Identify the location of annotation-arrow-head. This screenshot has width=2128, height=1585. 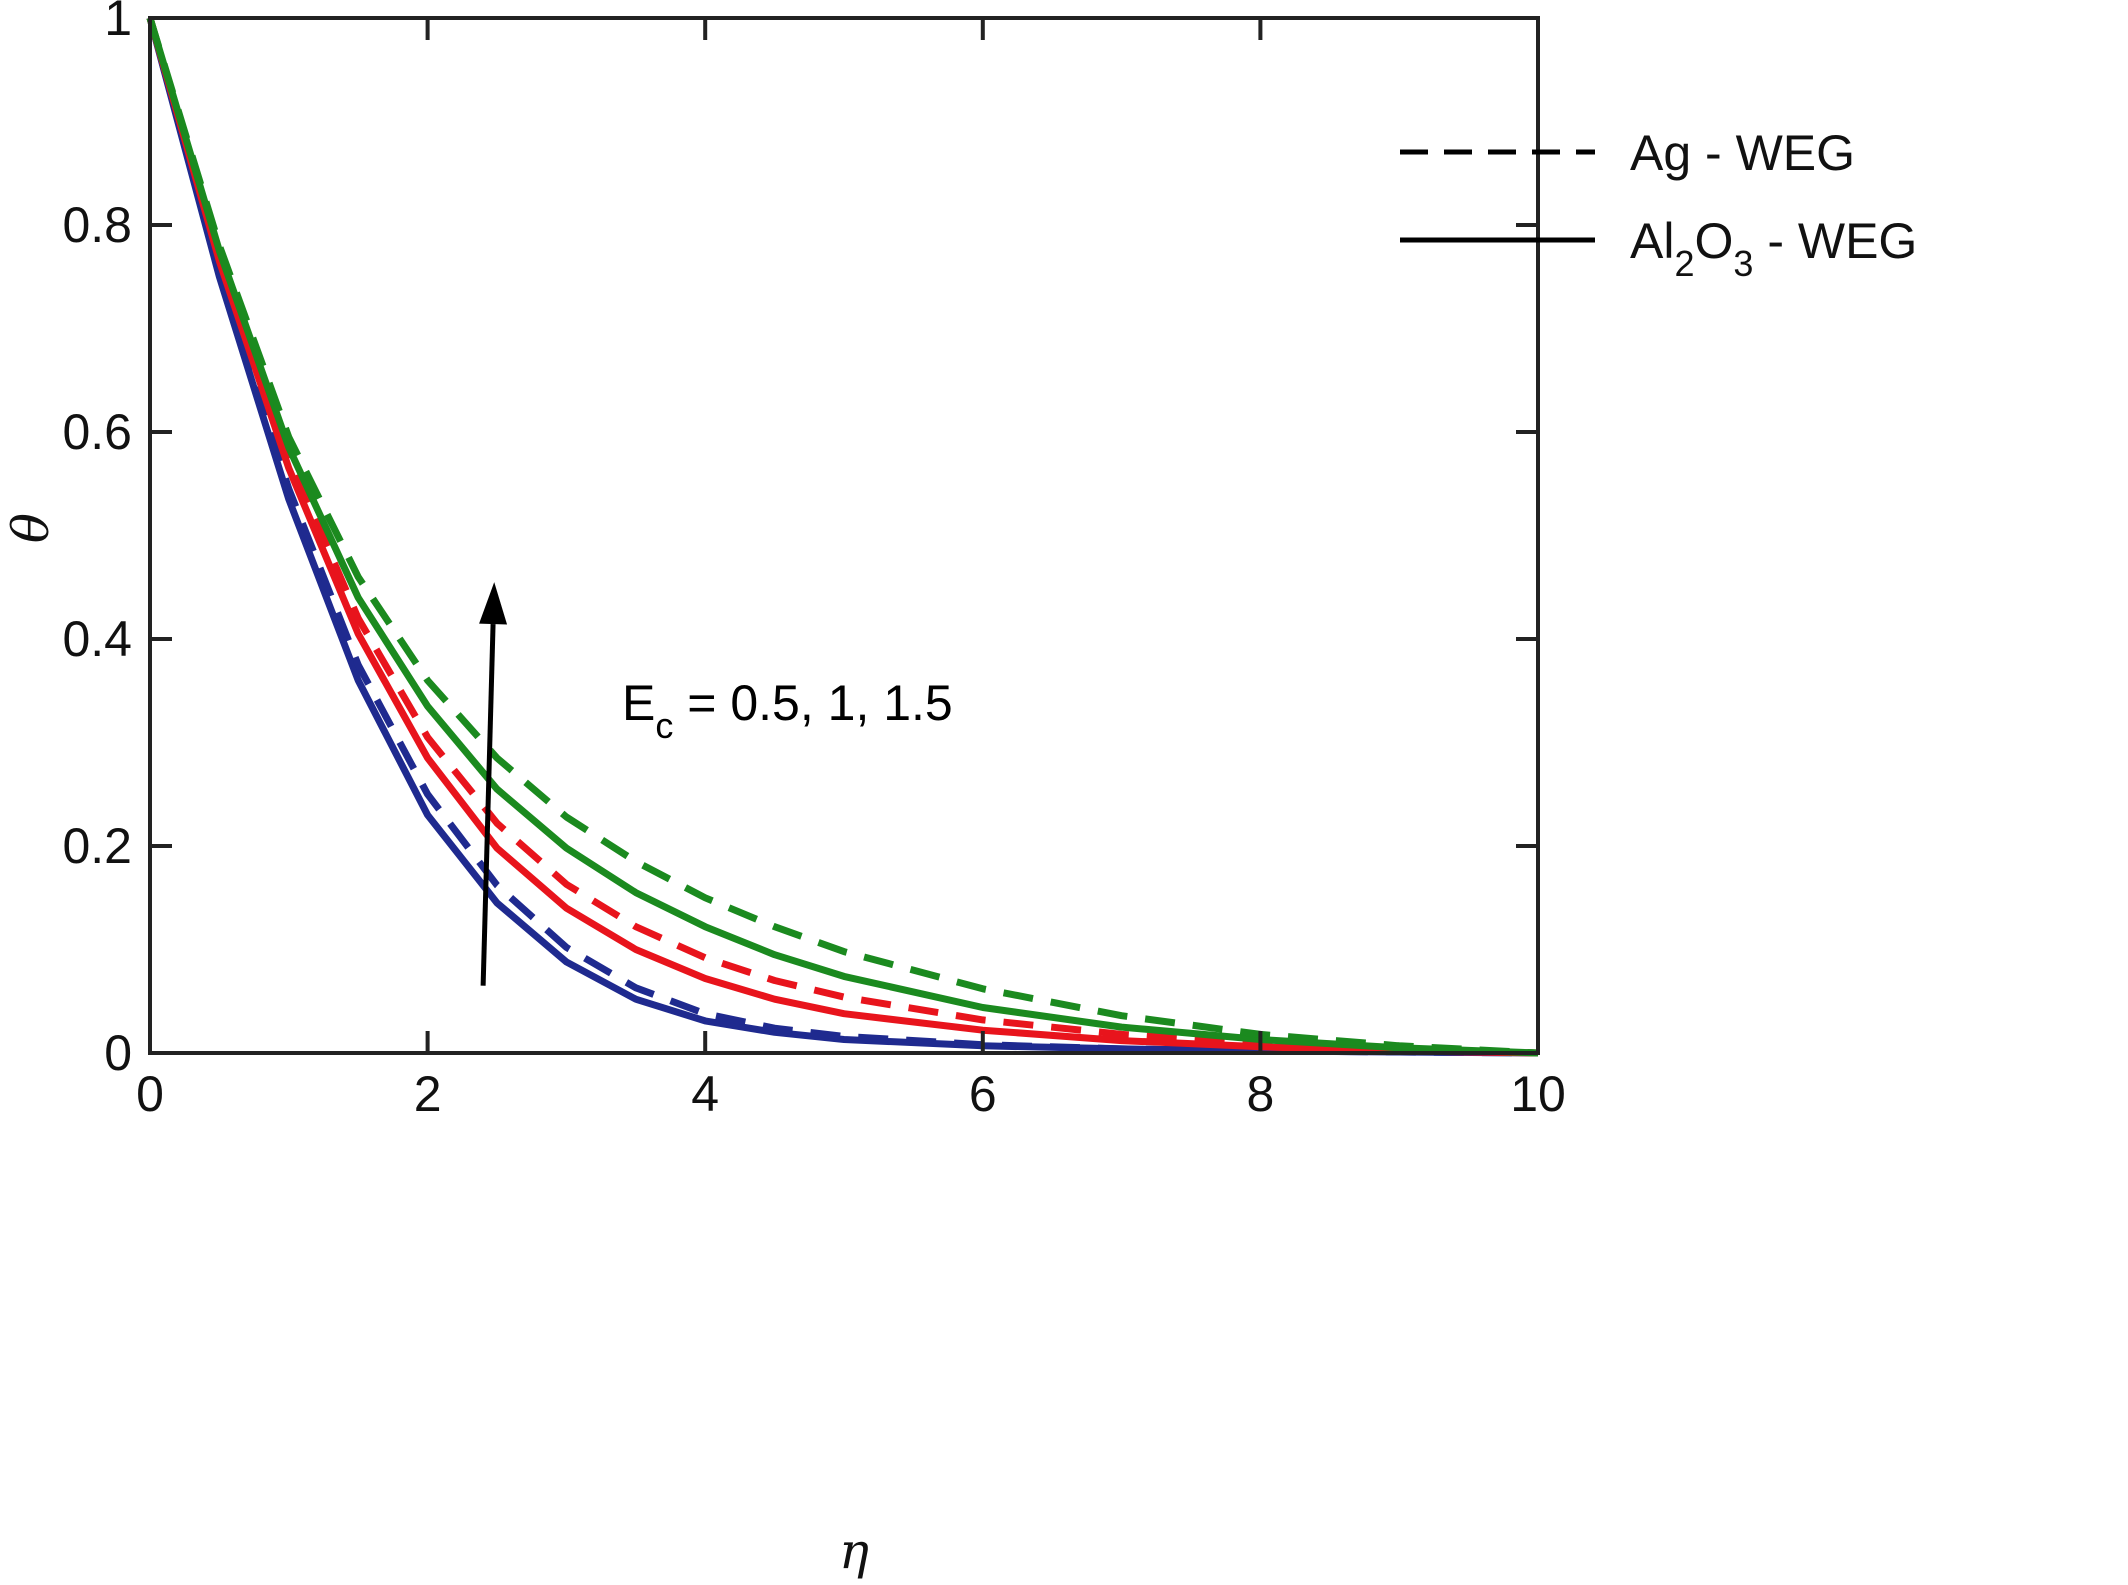
(493, 603).